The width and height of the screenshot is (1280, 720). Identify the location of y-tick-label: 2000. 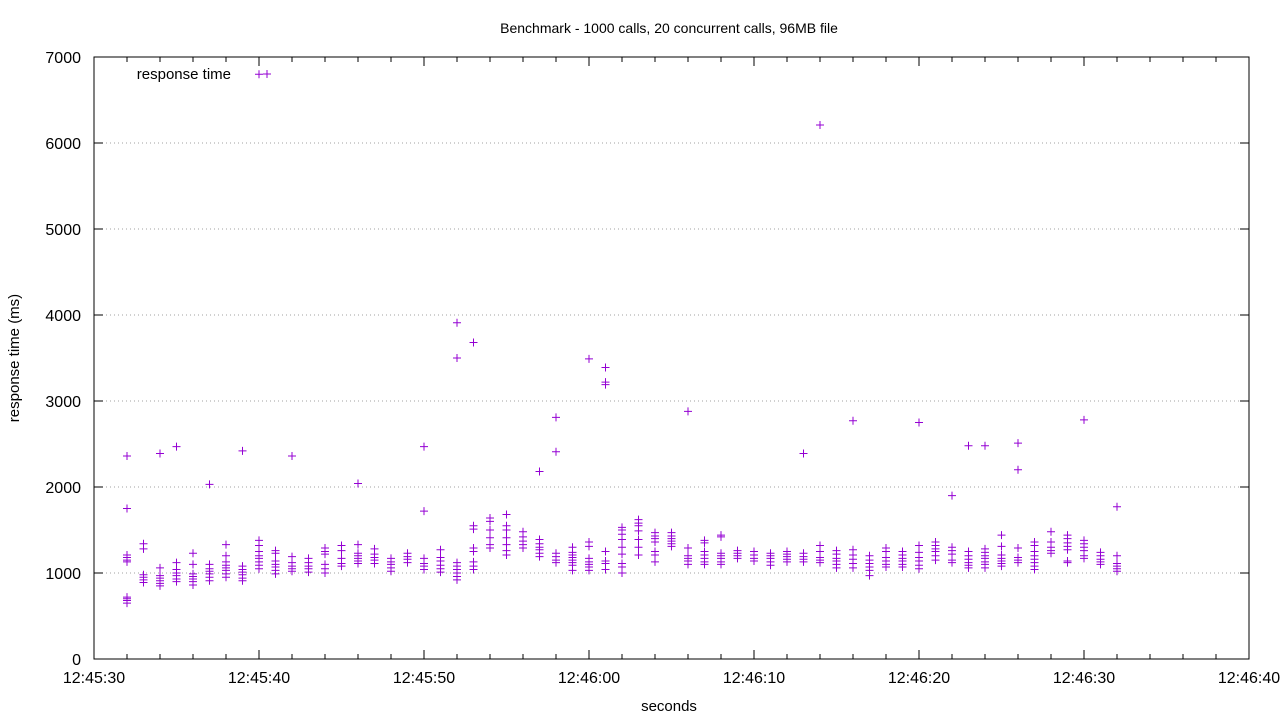
(63, 488).